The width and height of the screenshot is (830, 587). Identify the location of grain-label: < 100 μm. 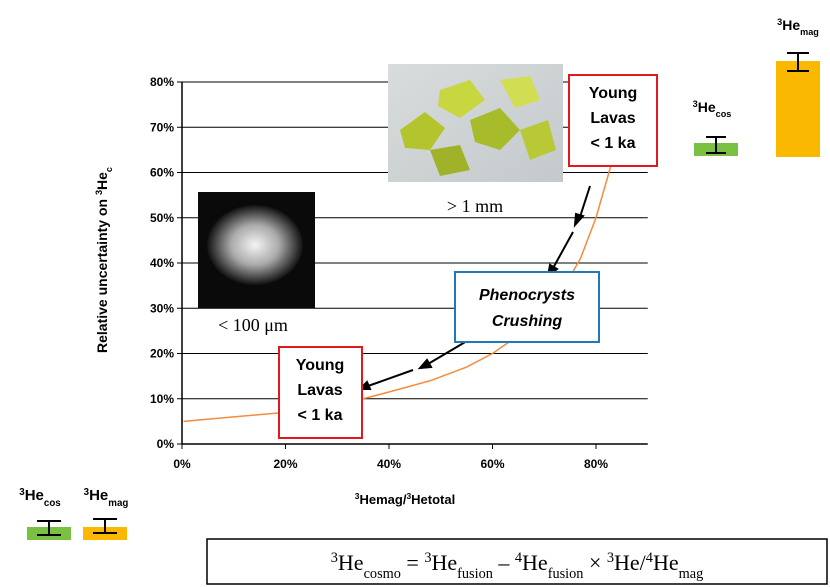
(253, 325).